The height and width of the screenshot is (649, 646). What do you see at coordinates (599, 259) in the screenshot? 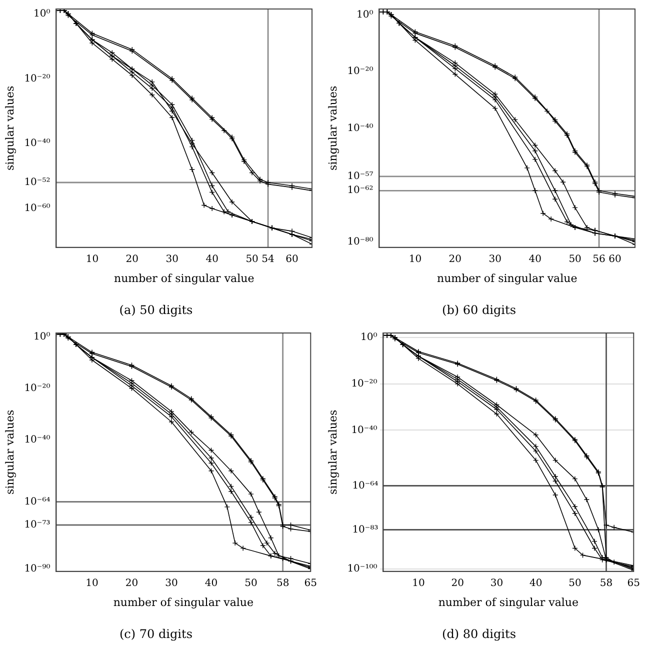
I see `x-tick-label: 56` at bounding box center [599, 259].